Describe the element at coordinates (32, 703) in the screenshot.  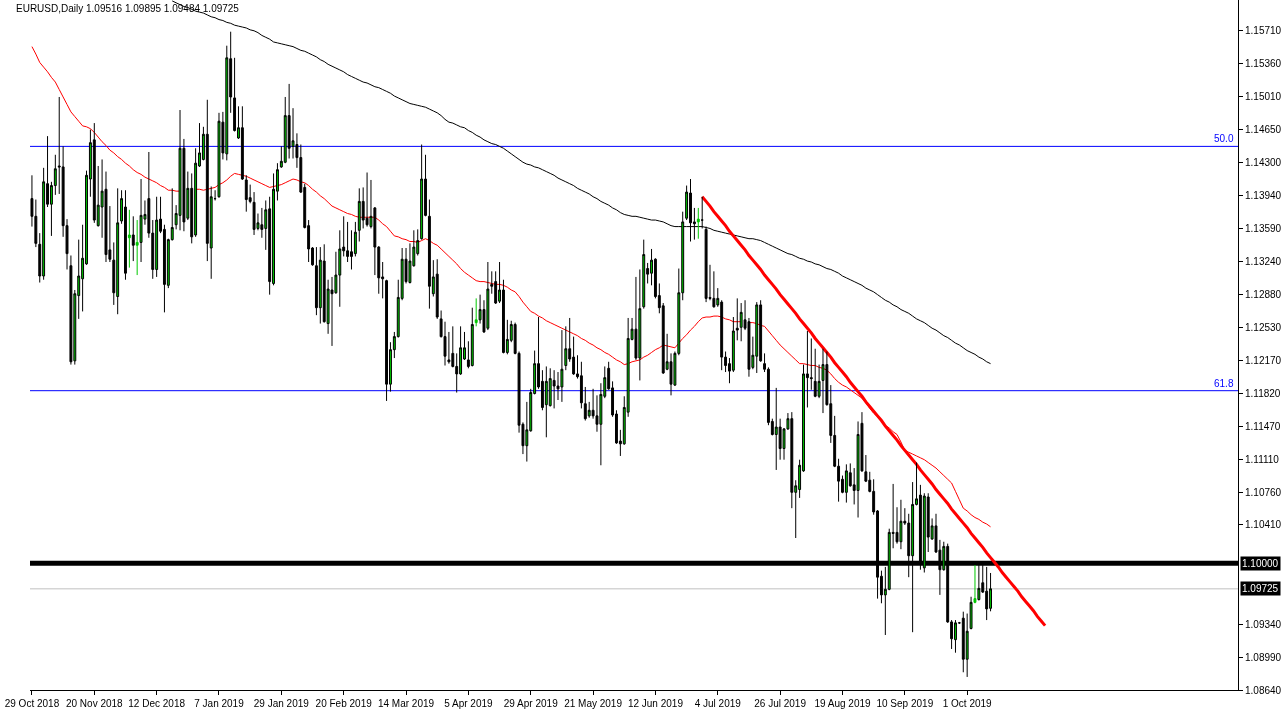
I see `x-tick-label: 29 Oct 2018` at that location.